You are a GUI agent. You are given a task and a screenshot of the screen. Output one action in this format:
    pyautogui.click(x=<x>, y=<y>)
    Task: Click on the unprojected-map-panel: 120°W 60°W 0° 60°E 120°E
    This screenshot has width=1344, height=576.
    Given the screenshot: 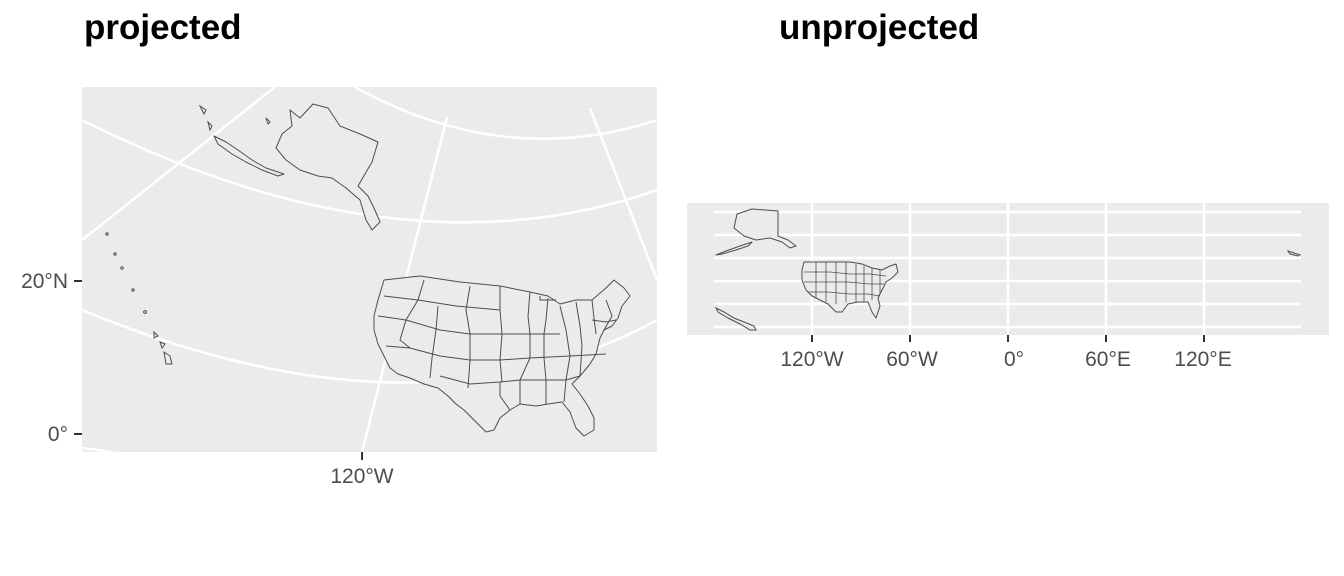 What is the action you would take?
    pyautogui.click(x=1008, y=287)
    